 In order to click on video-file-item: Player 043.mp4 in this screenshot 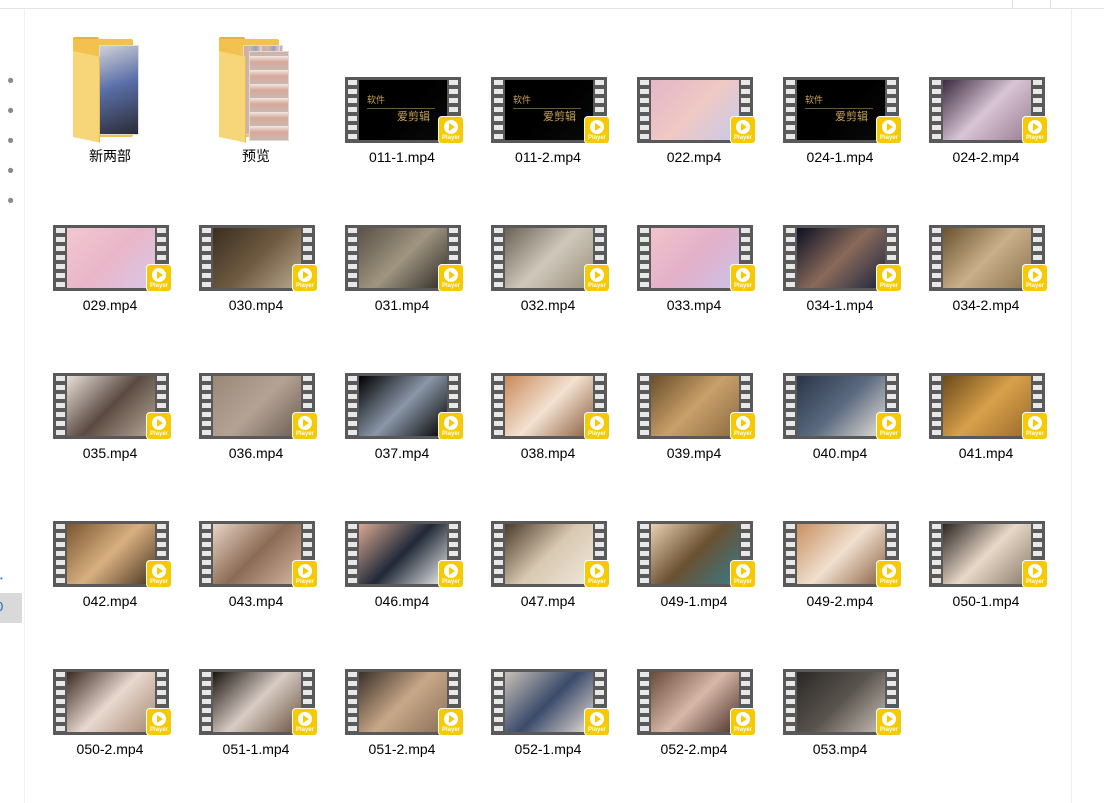, I will do `click(256, 531)`.